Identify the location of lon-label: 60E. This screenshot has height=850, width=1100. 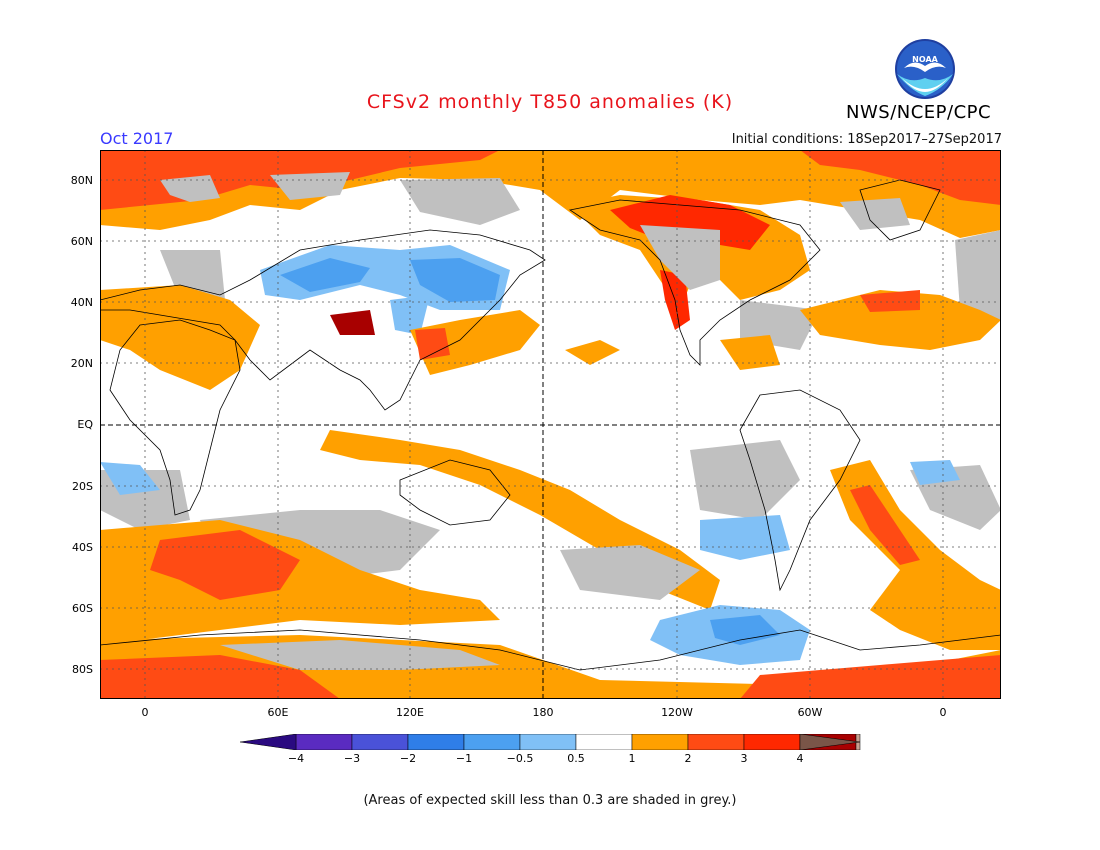
(278, 712).